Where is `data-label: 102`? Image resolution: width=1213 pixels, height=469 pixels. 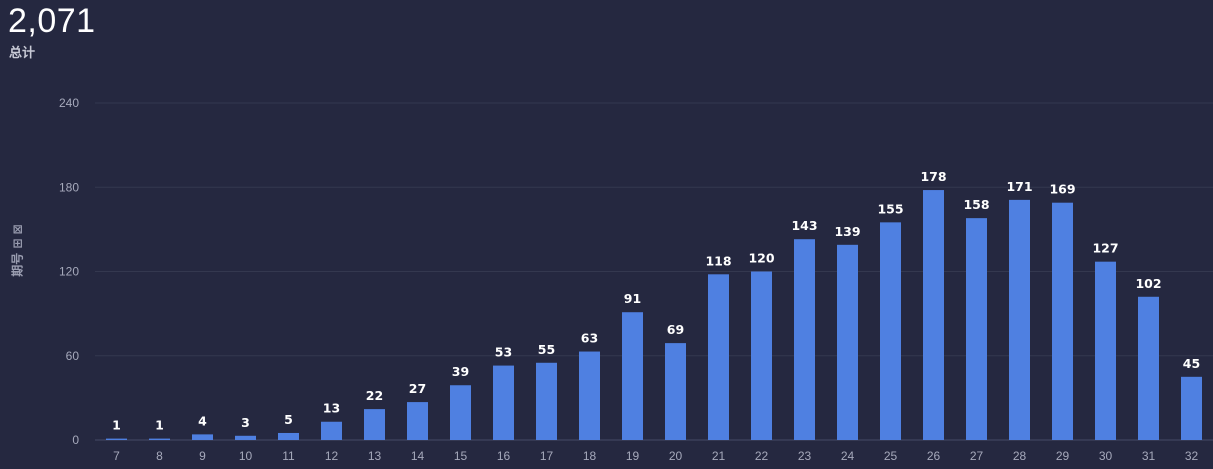
data-label: 102 is located at coordinates (1148, 283).